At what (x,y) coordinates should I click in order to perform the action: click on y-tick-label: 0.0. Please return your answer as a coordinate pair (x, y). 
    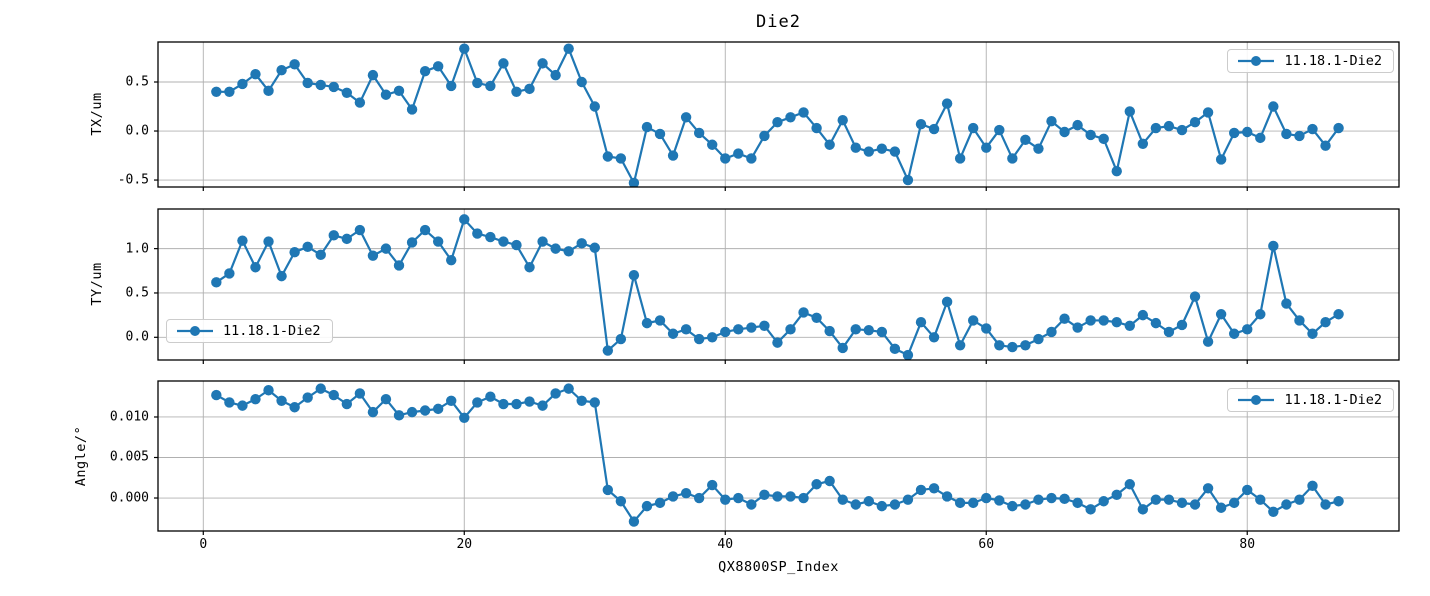
    Looking at the image, I should click on (137, 337).